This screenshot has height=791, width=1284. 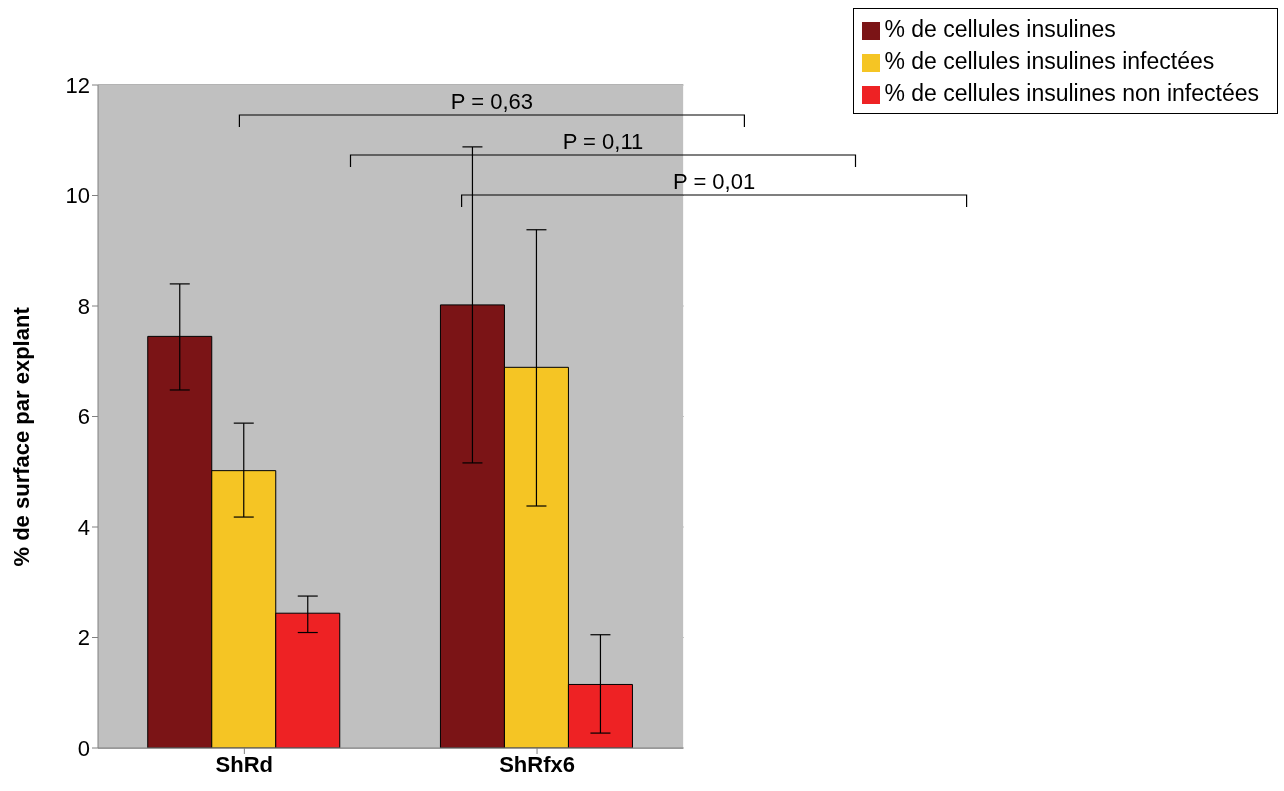 I want to click on legend-label: % de cellules insulines non infectées, so click(x=1071, y=93).